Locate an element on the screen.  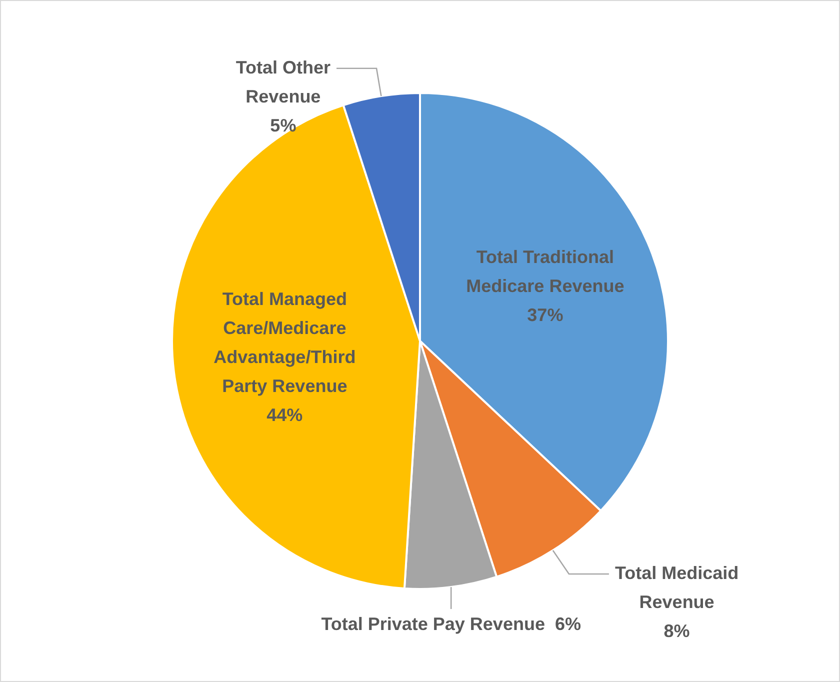
data-label: 44% is located at coordinates (284, 415).